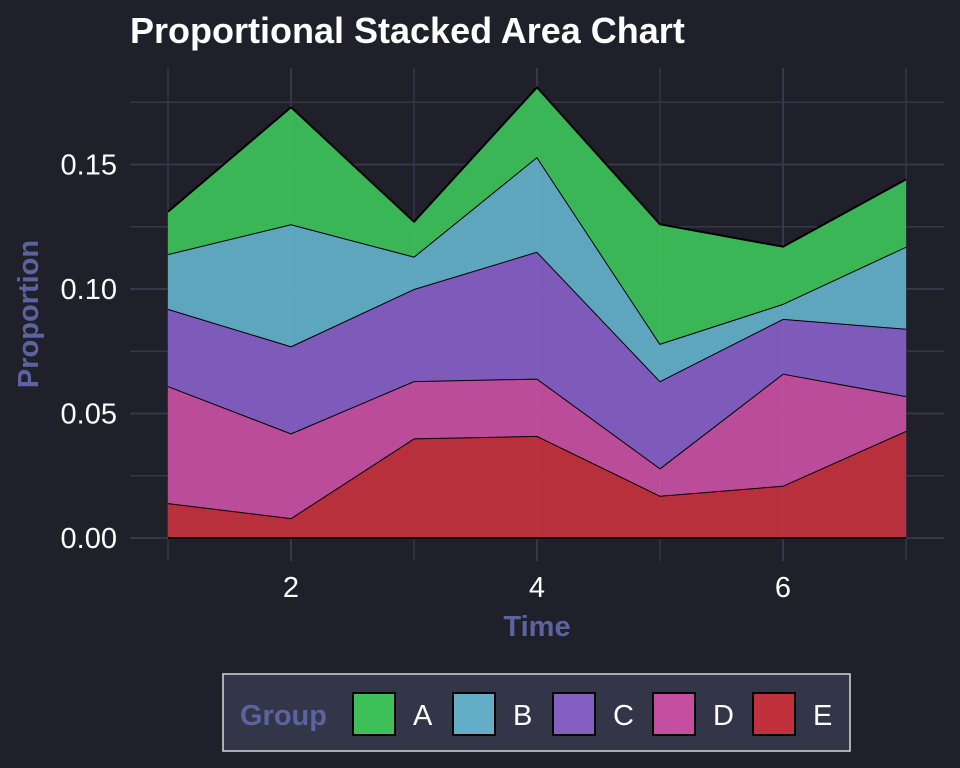 Image resolution: width=960 pixels, height=768 pixels. Describe the element at coordinates (723, 716) in the screenshot. I see `legend-label-d: D` at that location.